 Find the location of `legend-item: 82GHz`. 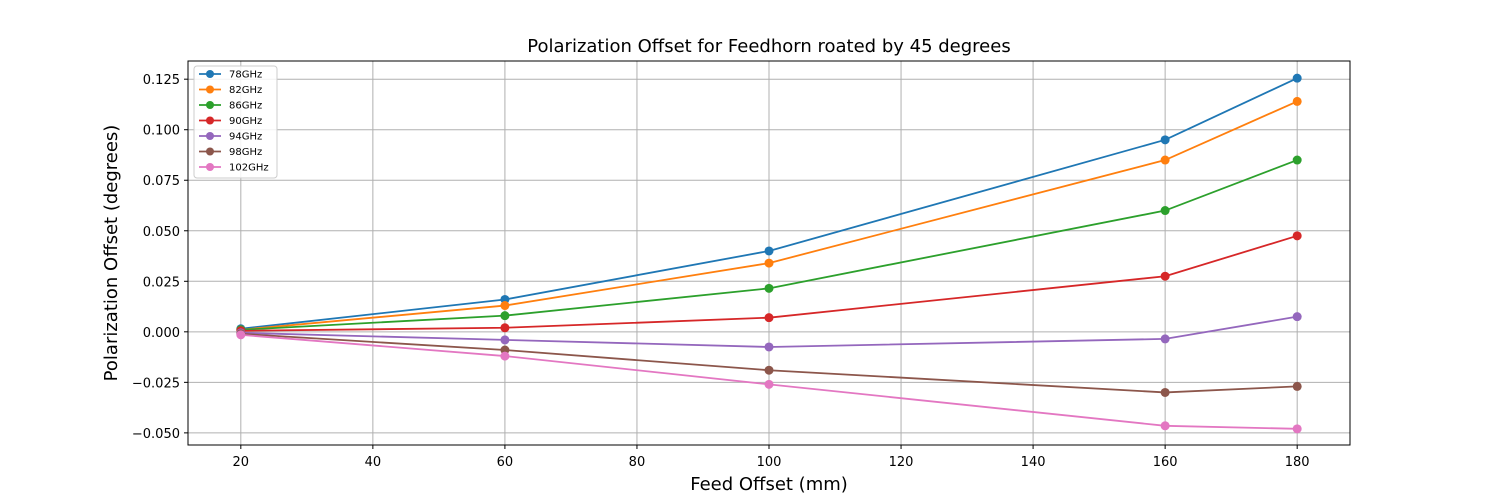

legend-item: 82GHz is located at coordinates (230, 90).